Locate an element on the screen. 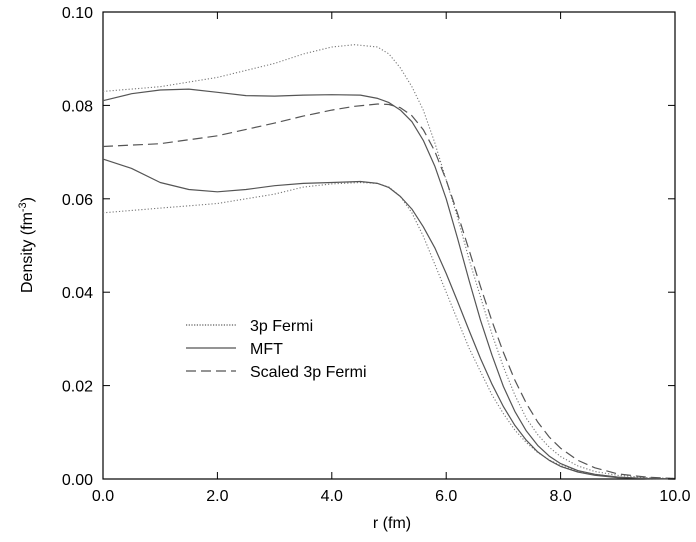 The image size is (696, 542). y-tick-label: 0.04 is located at coordinates (77, 293).